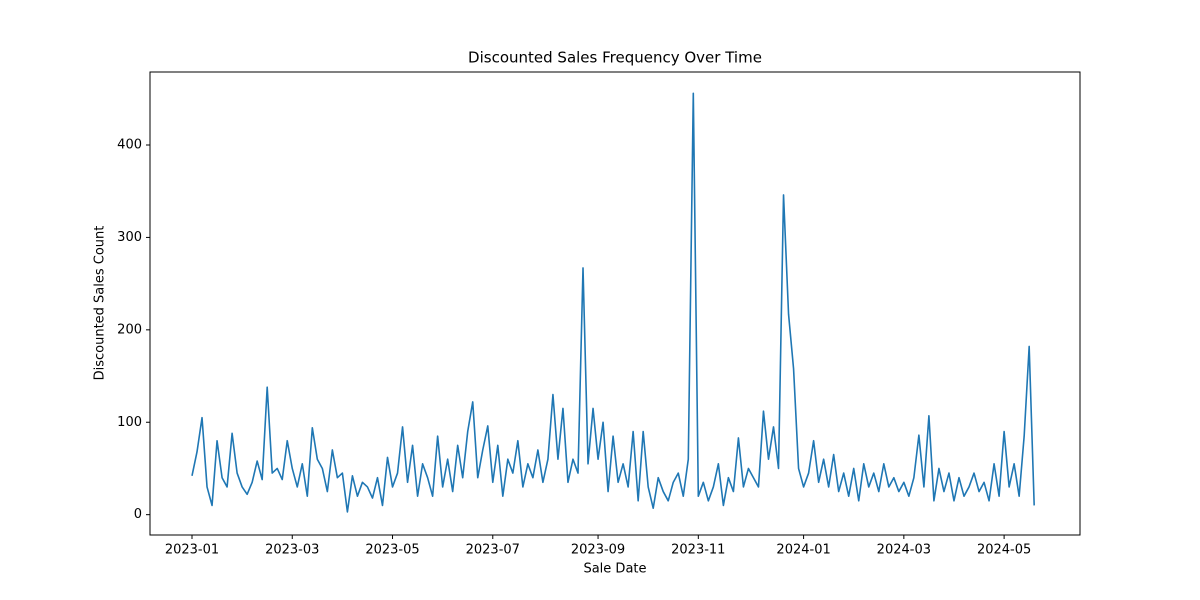 This screenshot has width=1200, height=600. I want to click on x-tick-label: 2023-01, so click(192, 550).